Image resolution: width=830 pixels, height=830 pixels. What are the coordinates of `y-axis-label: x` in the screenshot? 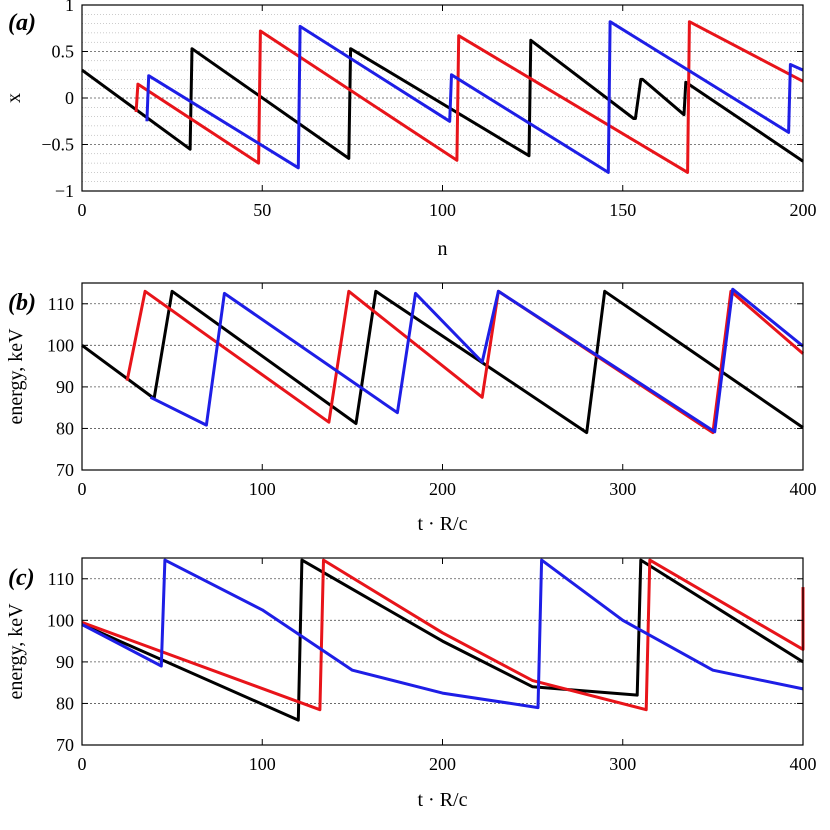 It's located at (14, 98).